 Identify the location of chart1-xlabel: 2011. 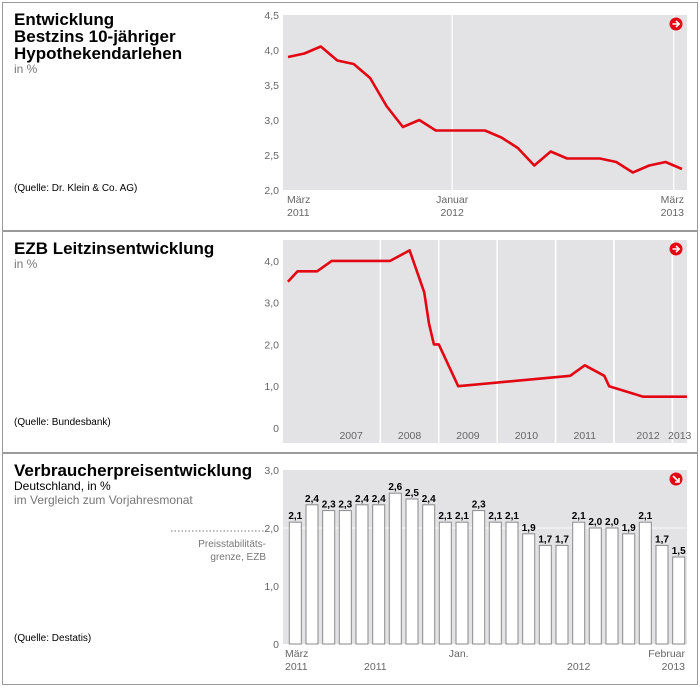
(298, 213).